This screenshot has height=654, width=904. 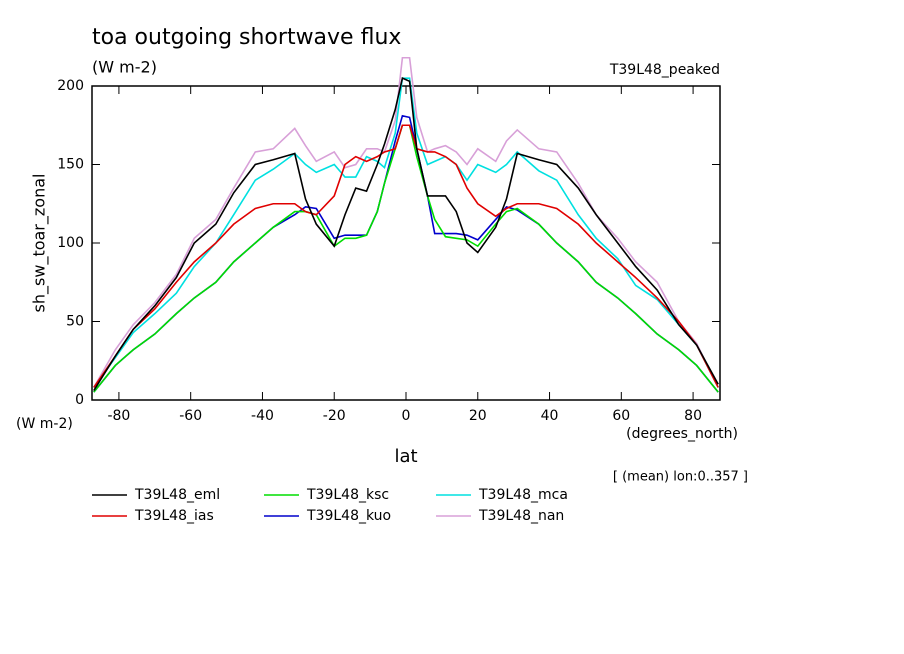 I want to click on x-tick-label: -60, so click(x=190, y=416).